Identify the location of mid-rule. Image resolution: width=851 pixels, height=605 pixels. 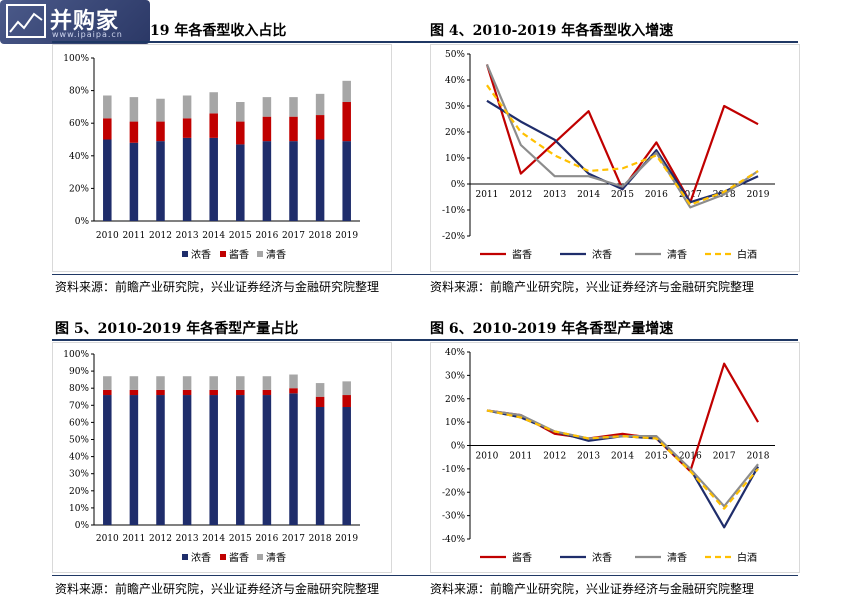
(425, 340).